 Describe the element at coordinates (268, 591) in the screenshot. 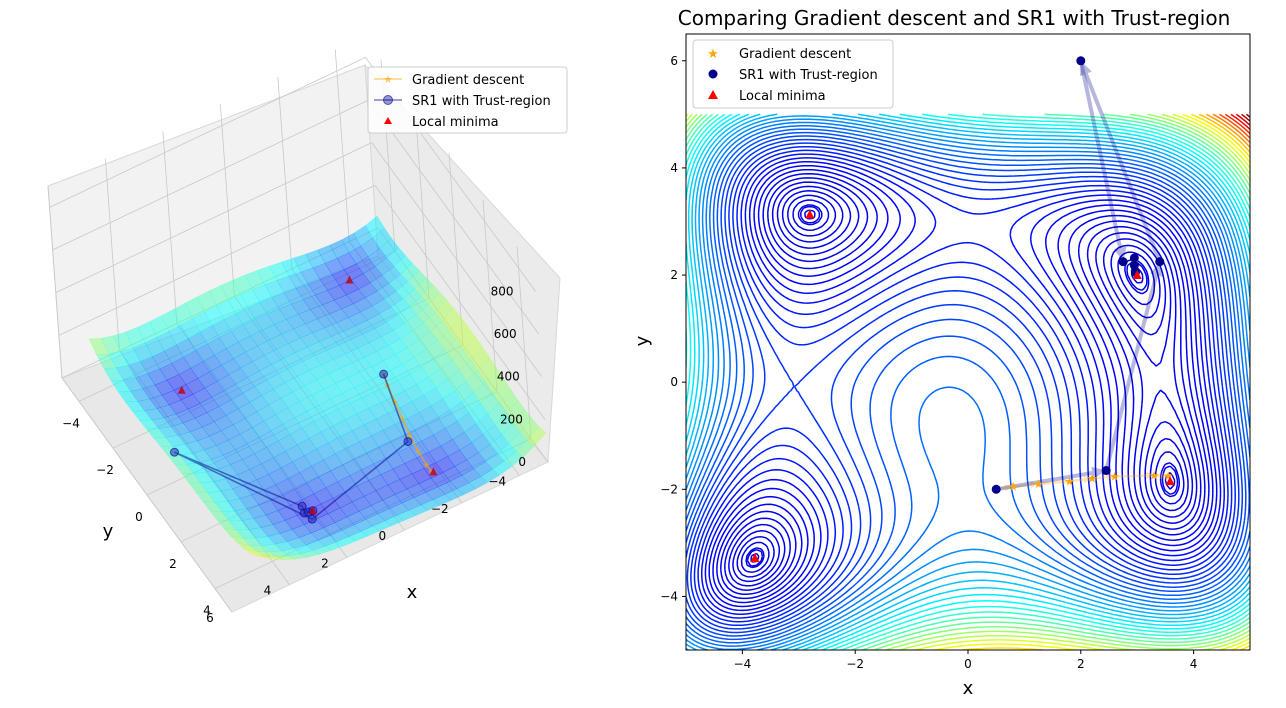

I see `y-tick-label-3d: 4` at that location.